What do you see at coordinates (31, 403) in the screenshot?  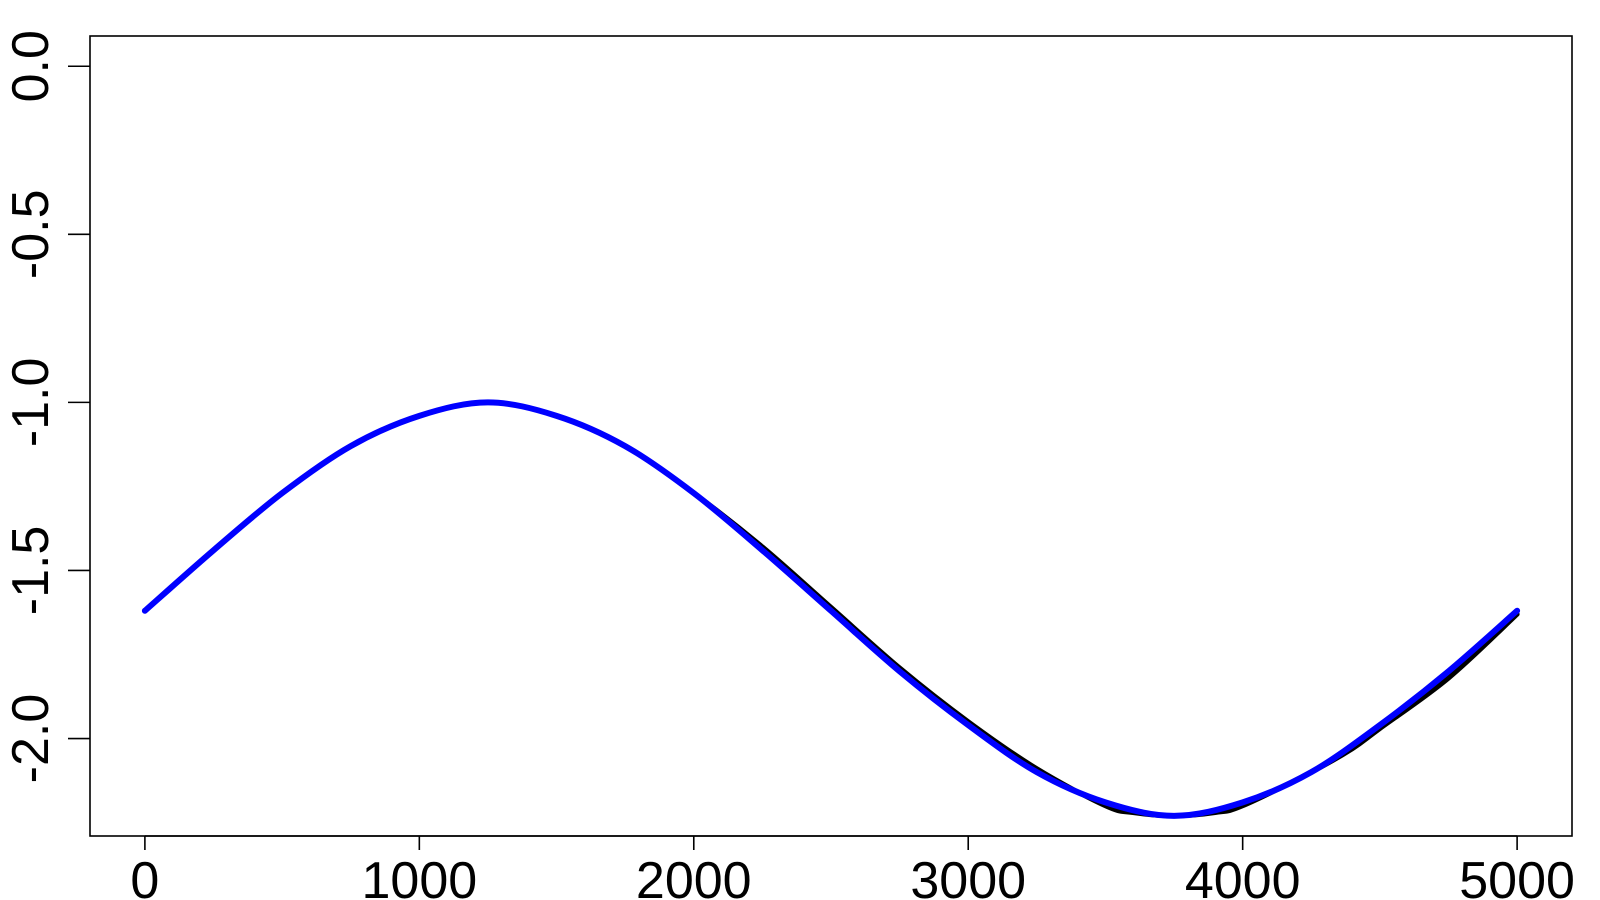 I see `y-tick-label: -1.0` at bounding box center [31, 403].